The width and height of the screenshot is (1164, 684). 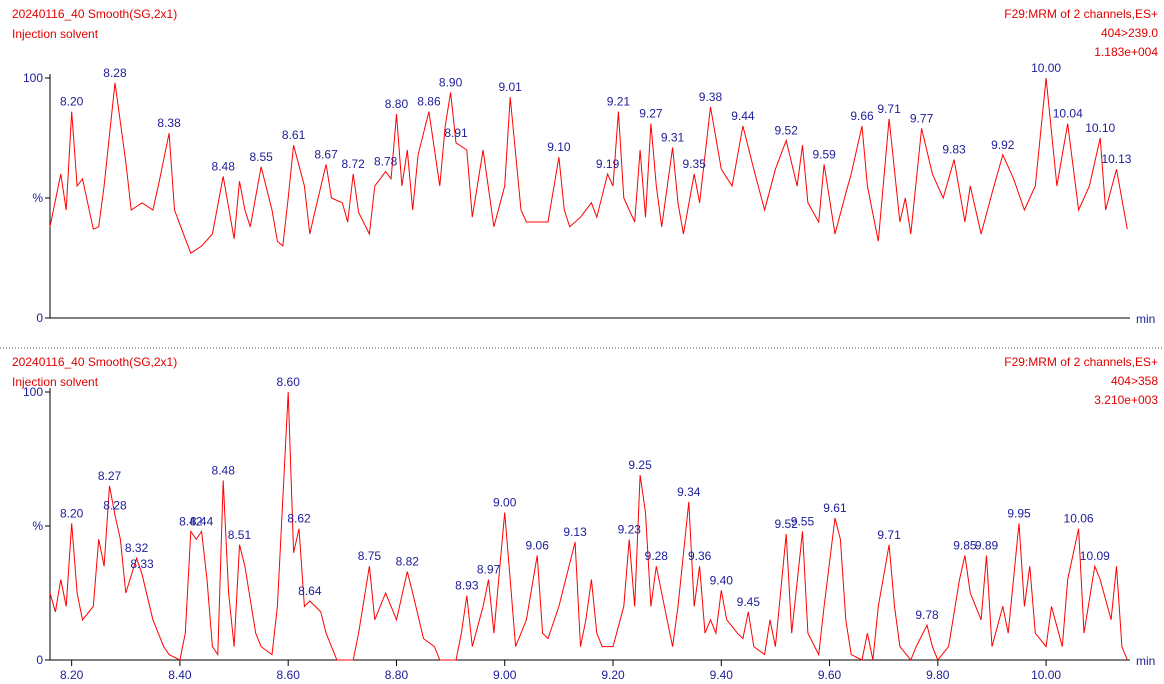 I want to click on peak-label: 9.78, so click(x=927, y=615).